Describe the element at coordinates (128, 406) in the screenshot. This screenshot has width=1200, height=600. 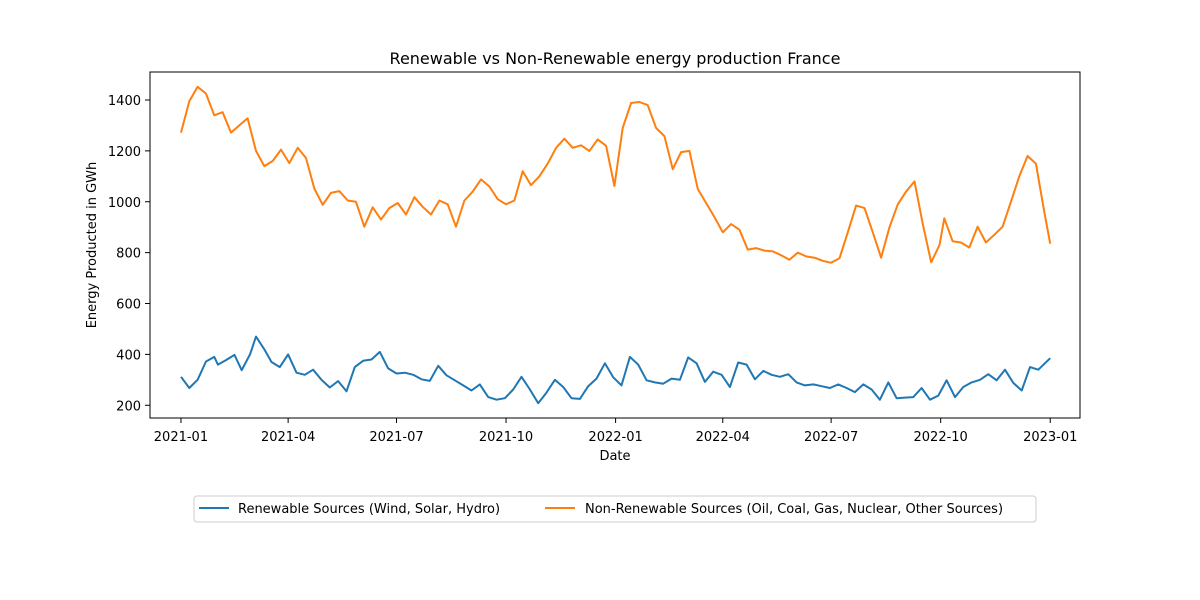
I see `y-tick-label-0: 200` at that location.